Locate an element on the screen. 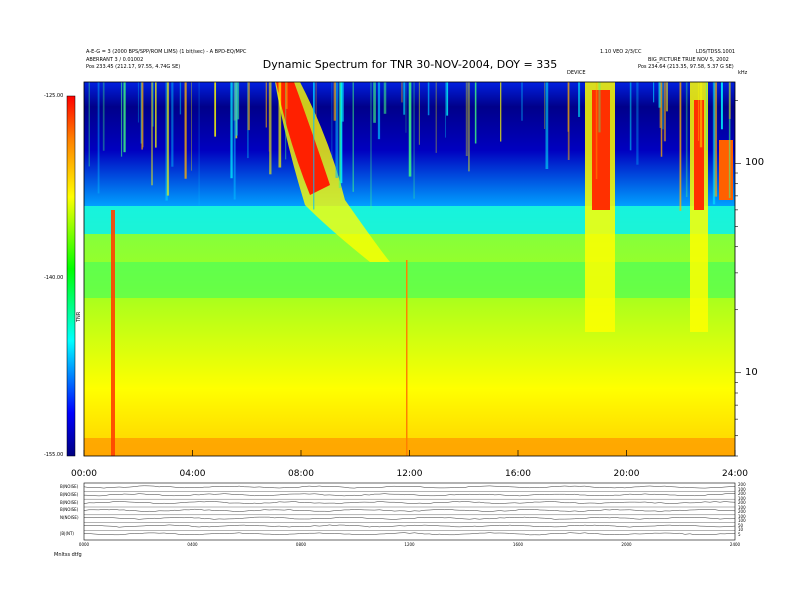 Image resolution: width=792 pixels, height=612 pixels. lower-channel-label: N(NOISE) is located at coordinates (69, 518).